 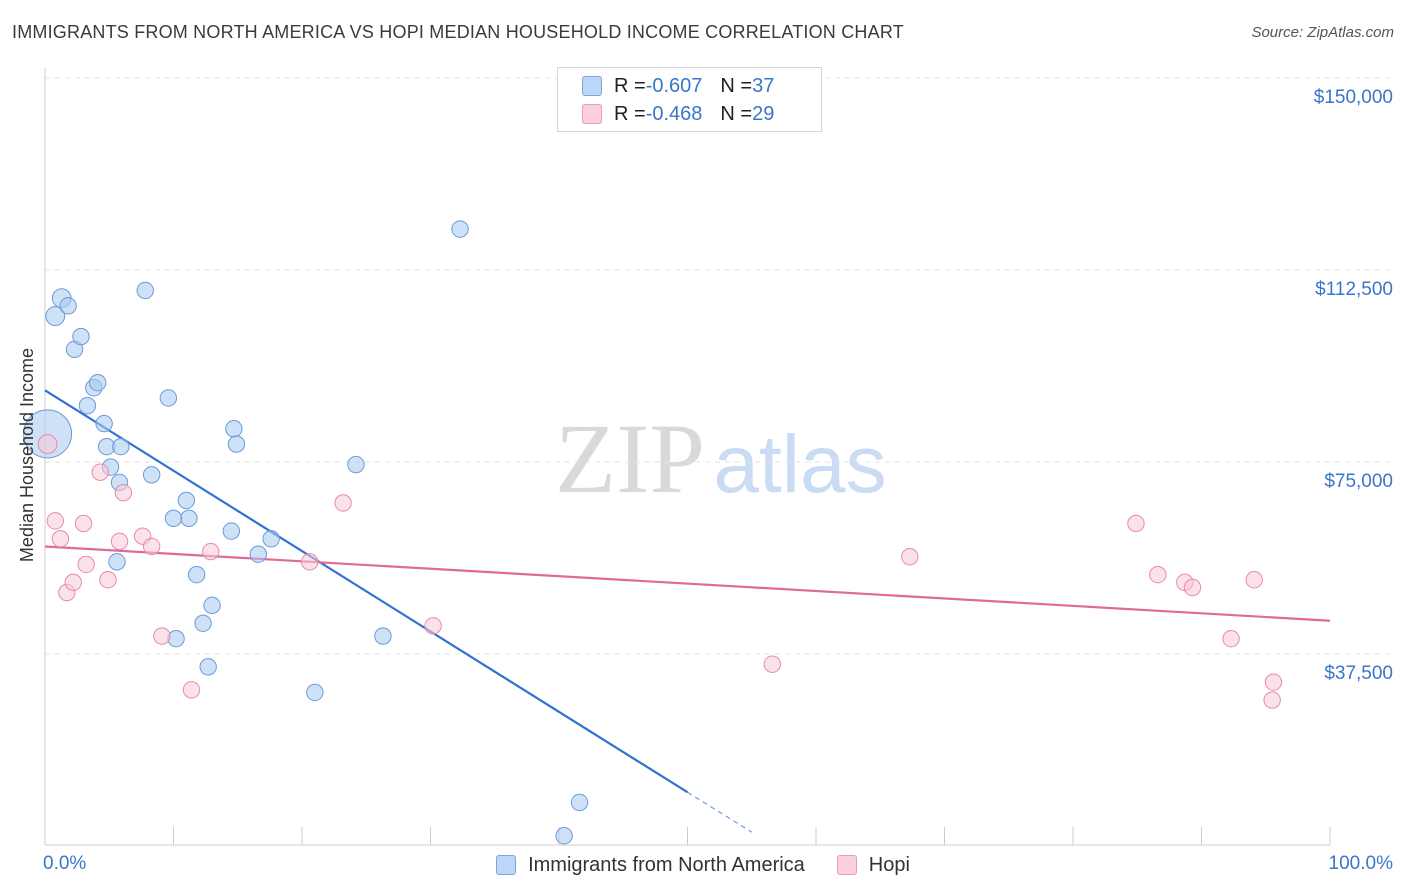 I want to click on legend-row-hopi: R = -0.468 N = 29, so click(x=666, y=114).